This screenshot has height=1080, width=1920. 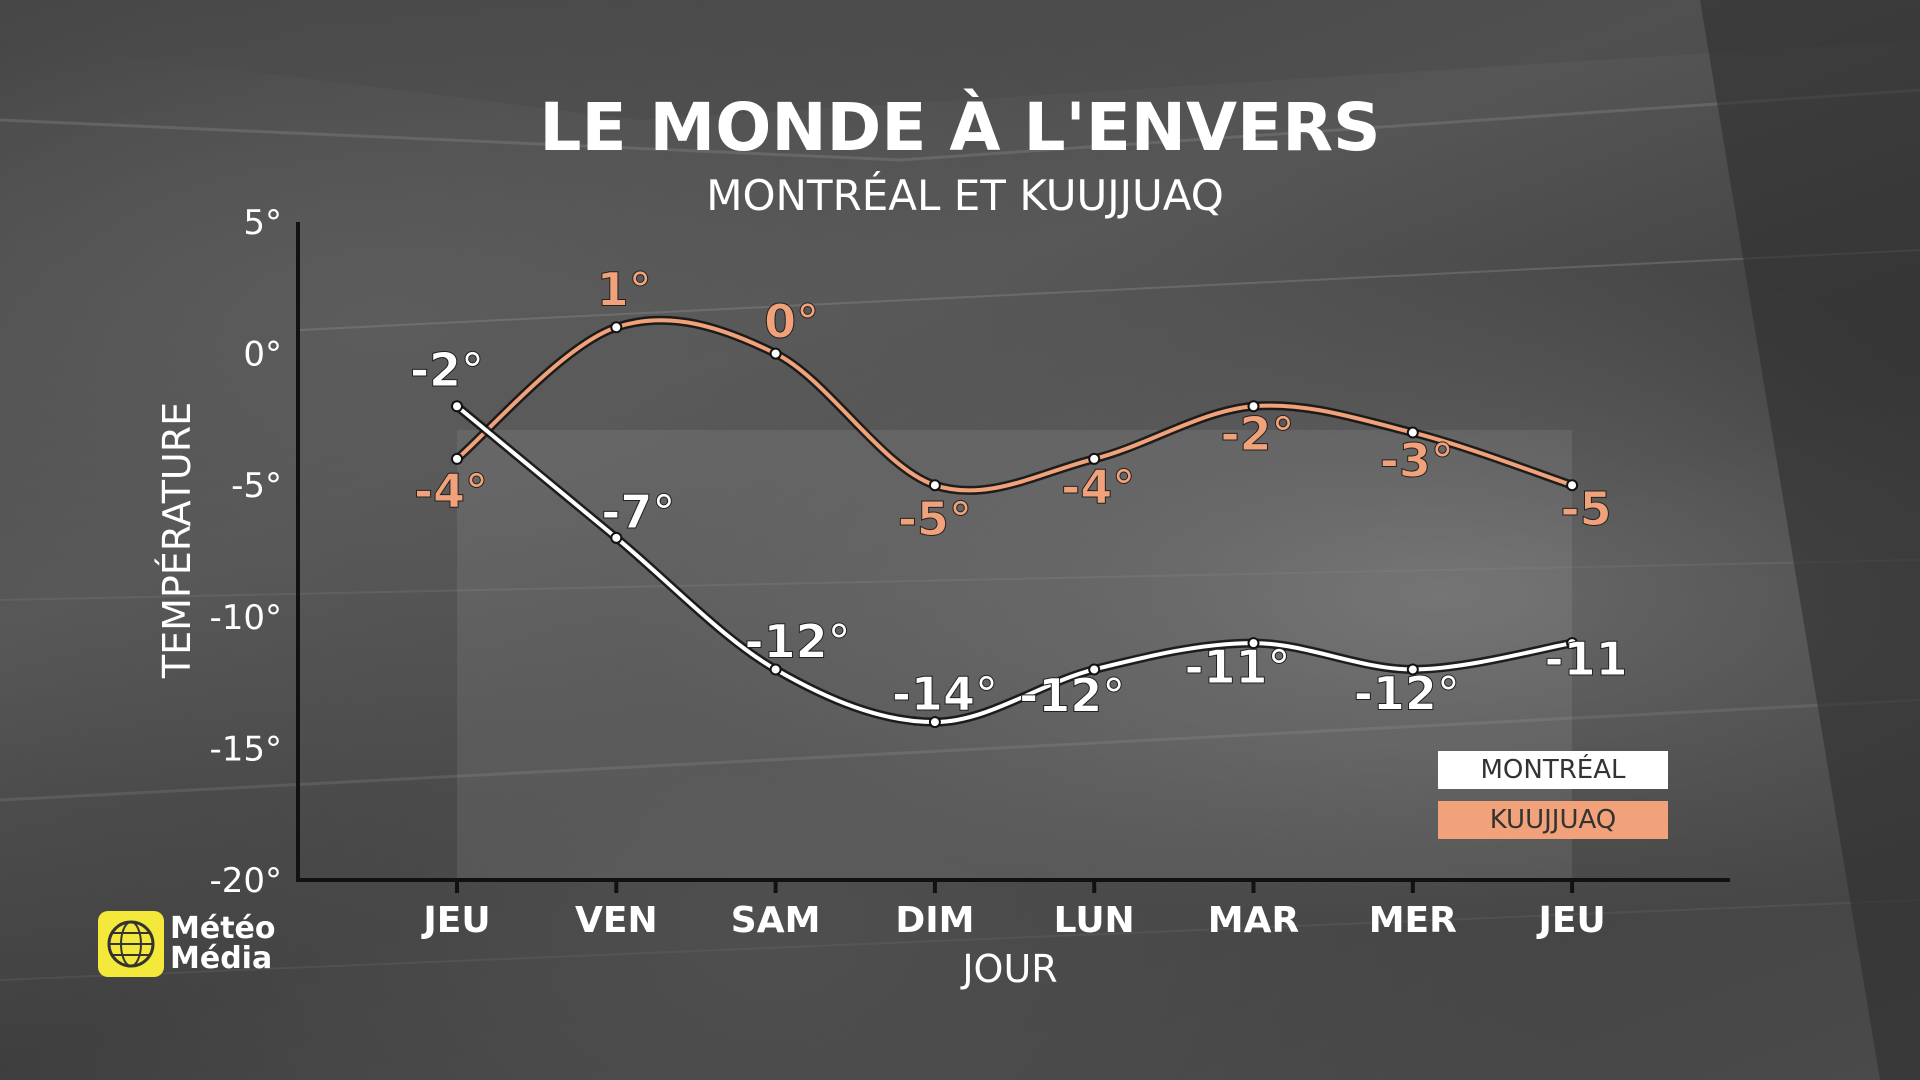 I want to click on x-tick-label: VEN, so click(x=616, y=920).